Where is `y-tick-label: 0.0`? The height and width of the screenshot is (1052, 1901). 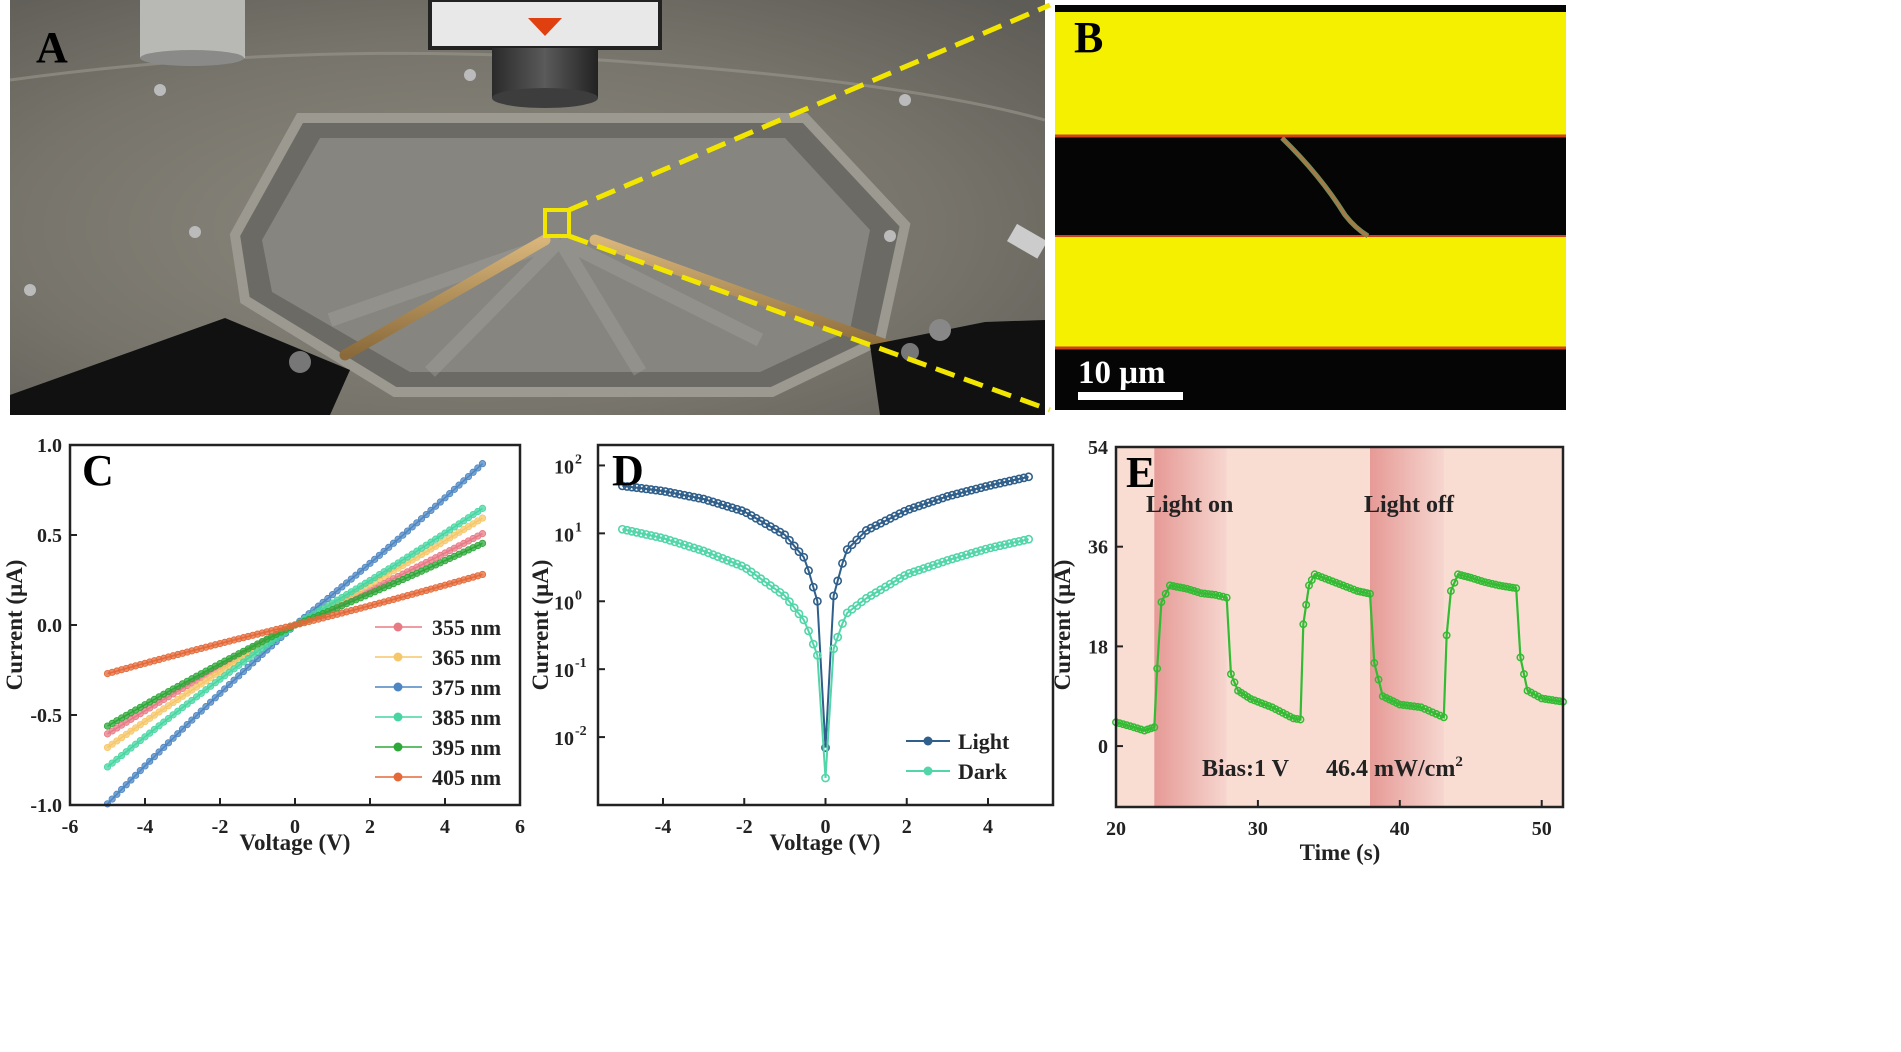
y-tick-label: 0.0 is located at coordinates (49, 626).